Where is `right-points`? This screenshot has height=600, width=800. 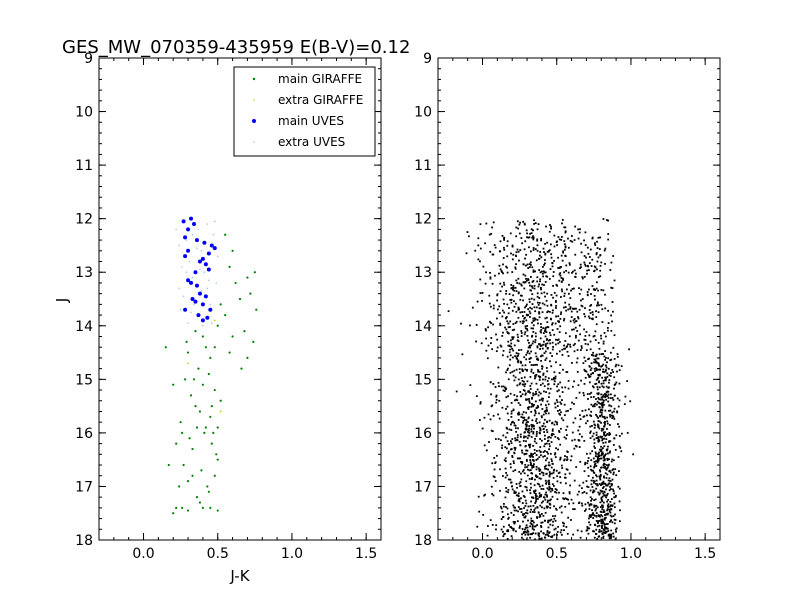
right-points is located at coordinates (541, 379).